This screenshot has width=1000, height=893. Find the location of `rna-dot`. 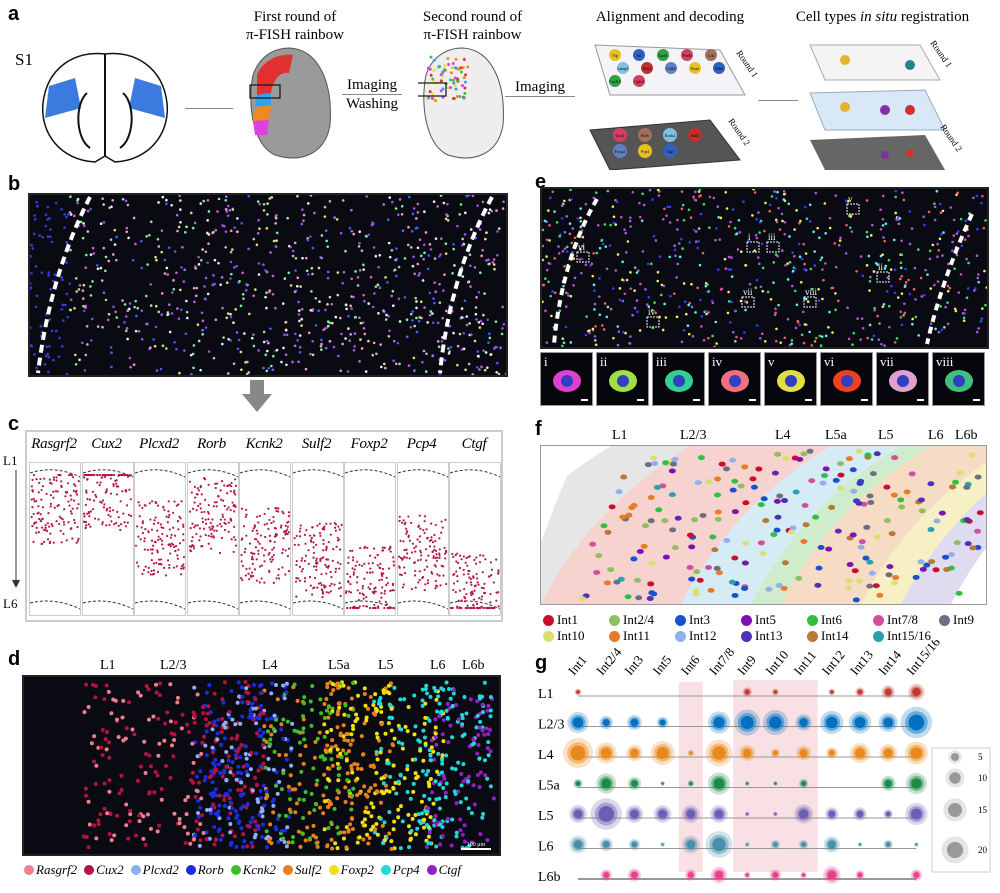

rna-dot is located at coordinates (458, 81).